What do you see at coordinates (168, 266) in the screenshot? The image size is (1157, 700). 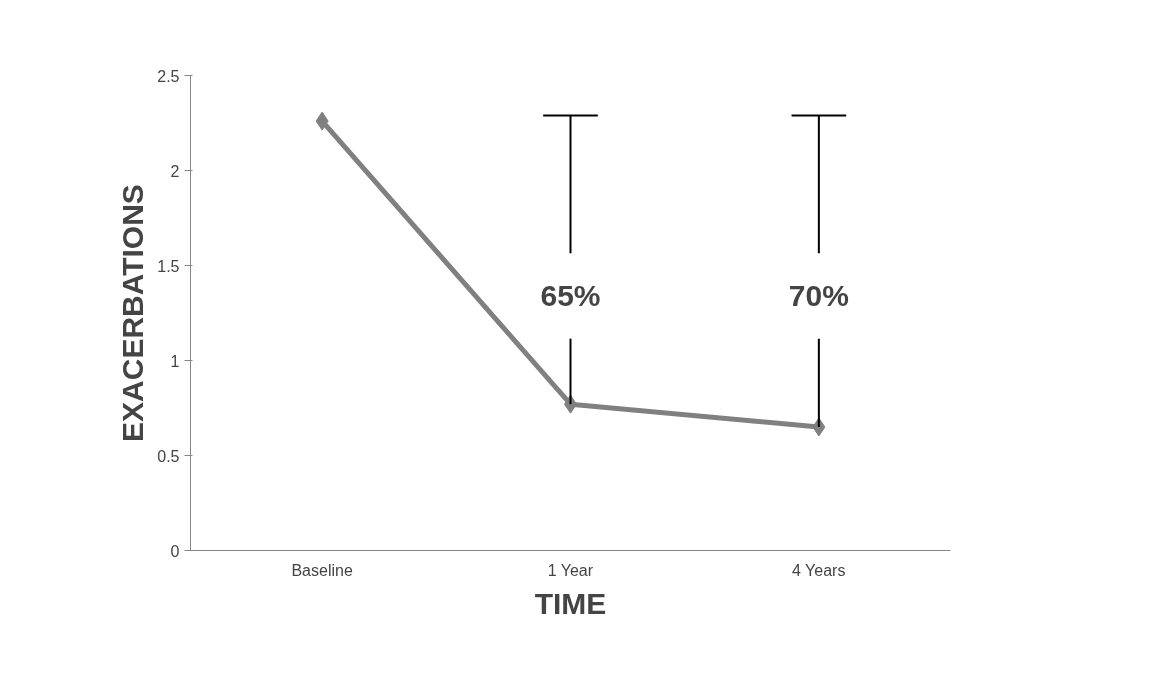 I see `y-tick-label: 1.5` at bounding box center [168, 266].